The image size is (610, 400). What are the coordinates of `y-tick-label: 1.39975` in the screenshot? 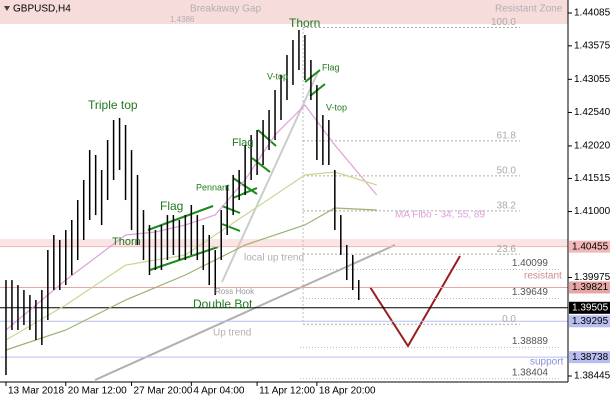 It's located at (592, 277).